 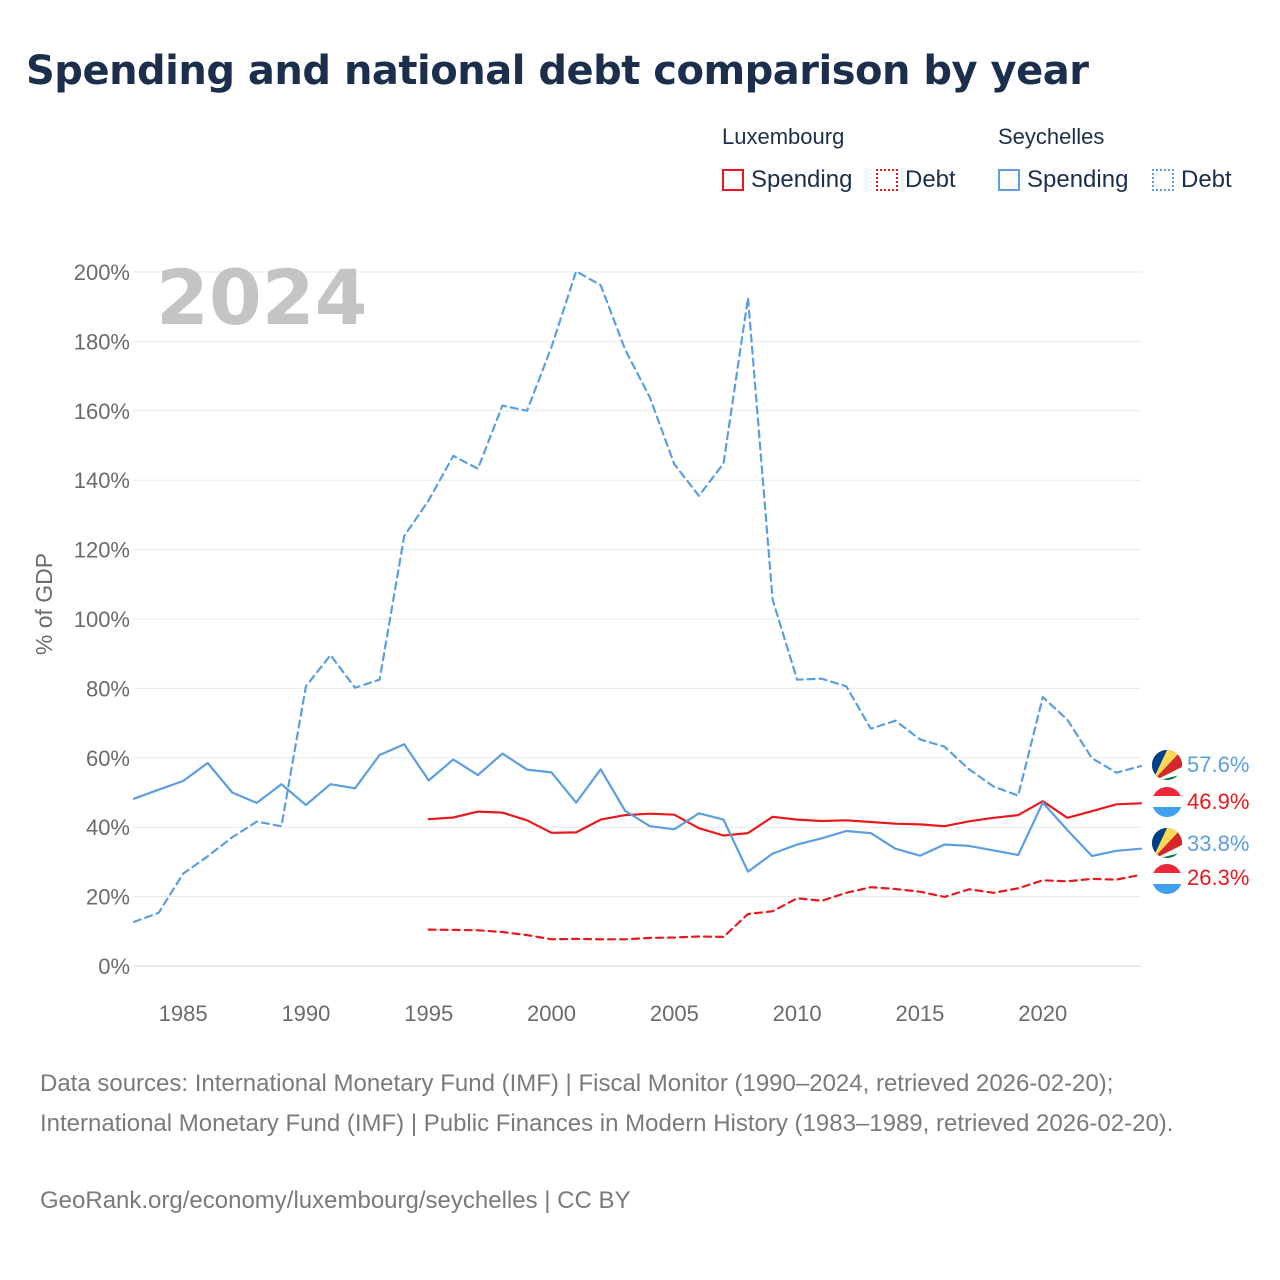 I want to click on x-tick-label: 1995, so click(x=428, y=1013).